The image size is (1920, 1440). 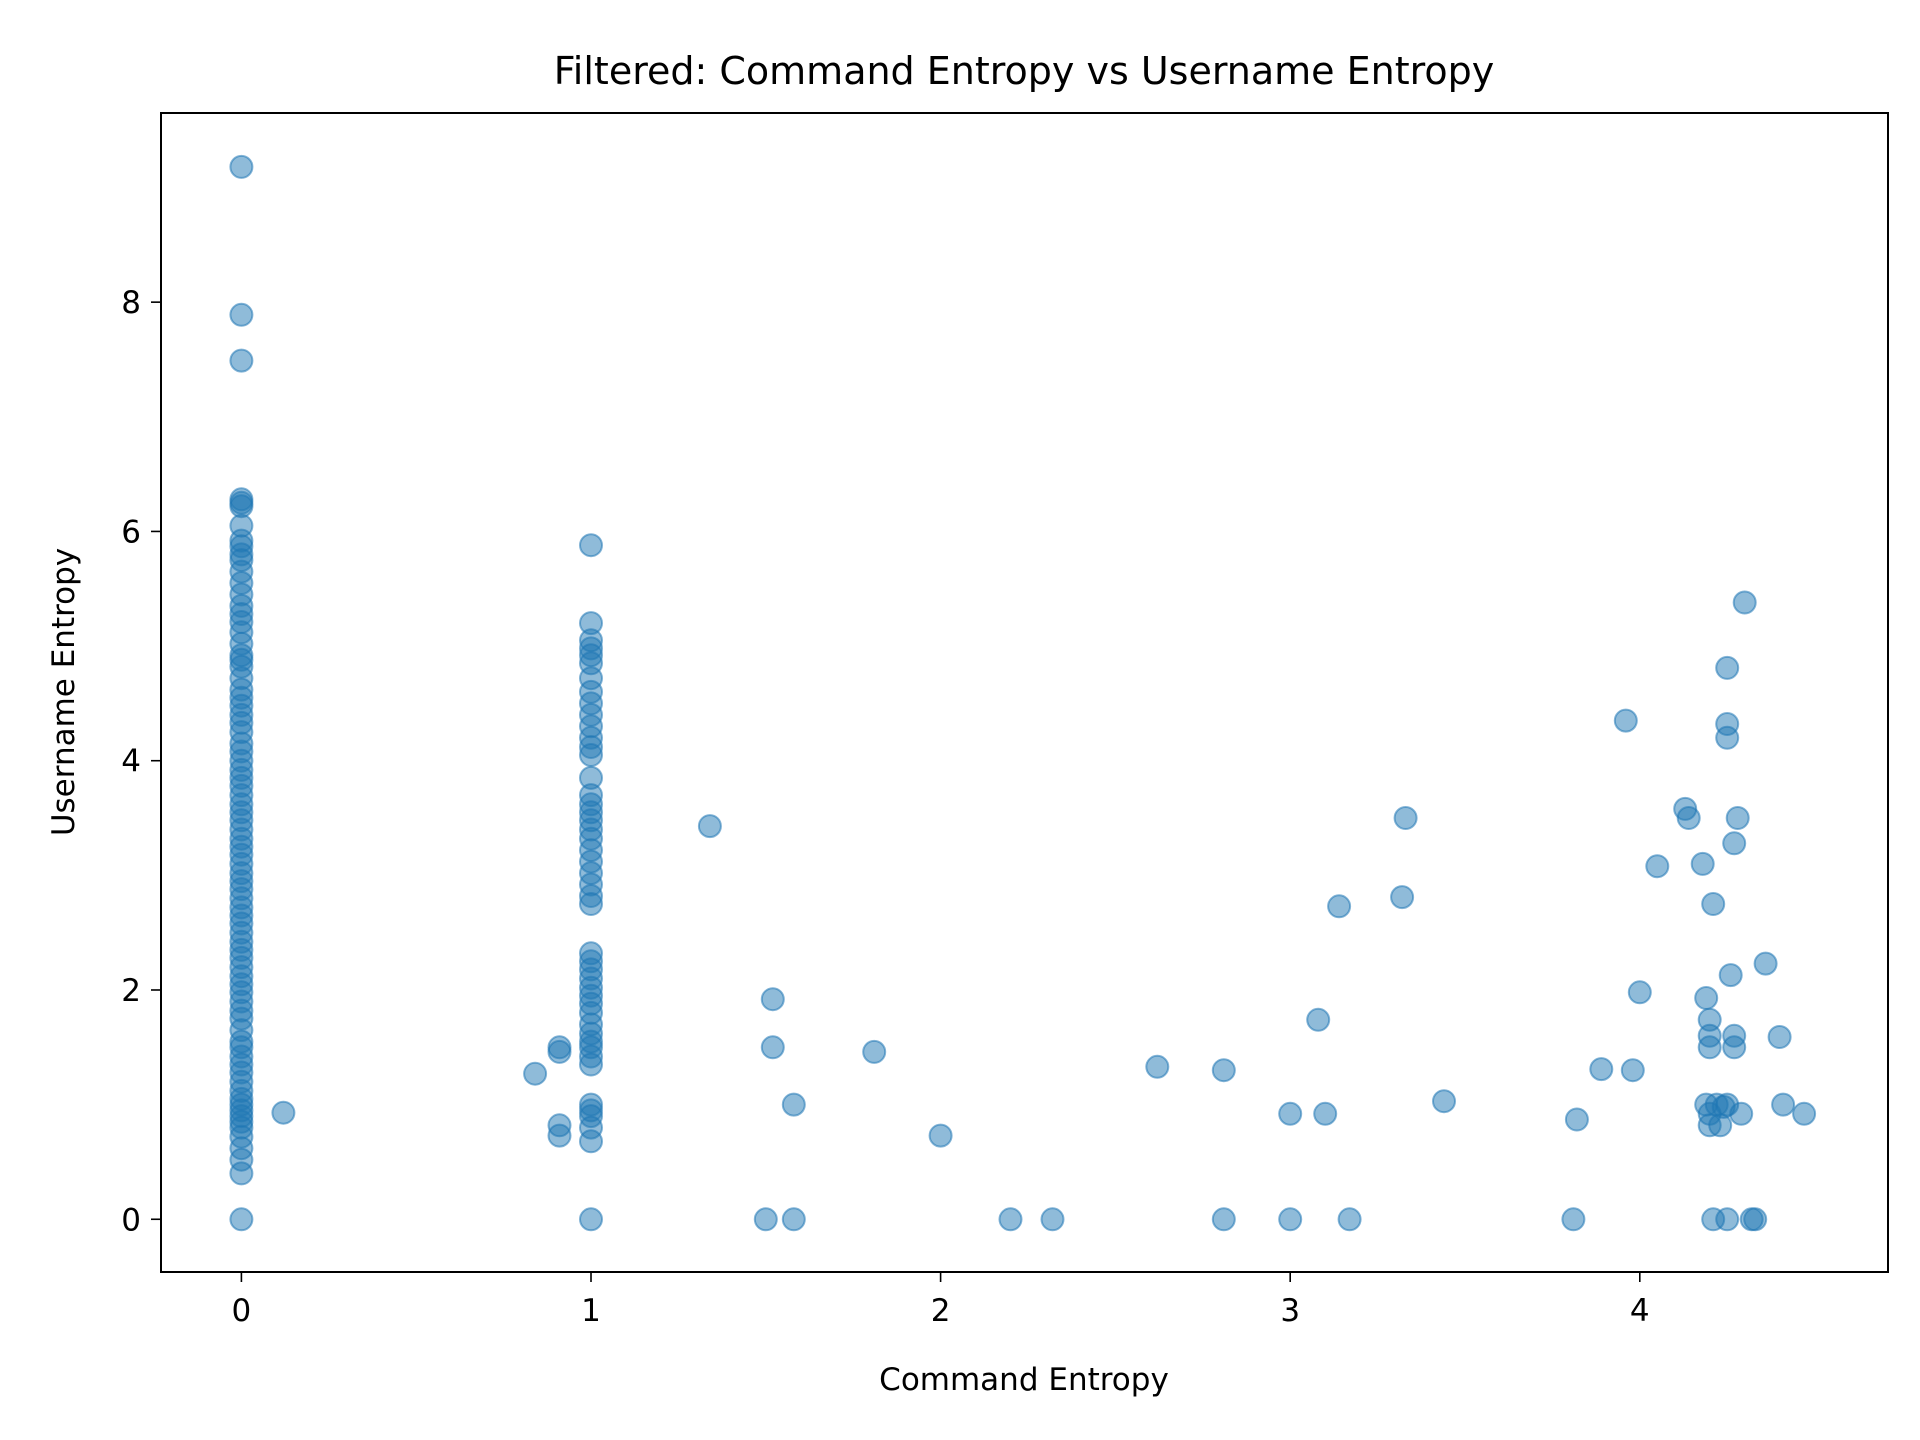 What do you see at coordinates (1290, 1311) in the screenshot?
I see `x-tick-label: 3` at bounding box center [1290, 1311].